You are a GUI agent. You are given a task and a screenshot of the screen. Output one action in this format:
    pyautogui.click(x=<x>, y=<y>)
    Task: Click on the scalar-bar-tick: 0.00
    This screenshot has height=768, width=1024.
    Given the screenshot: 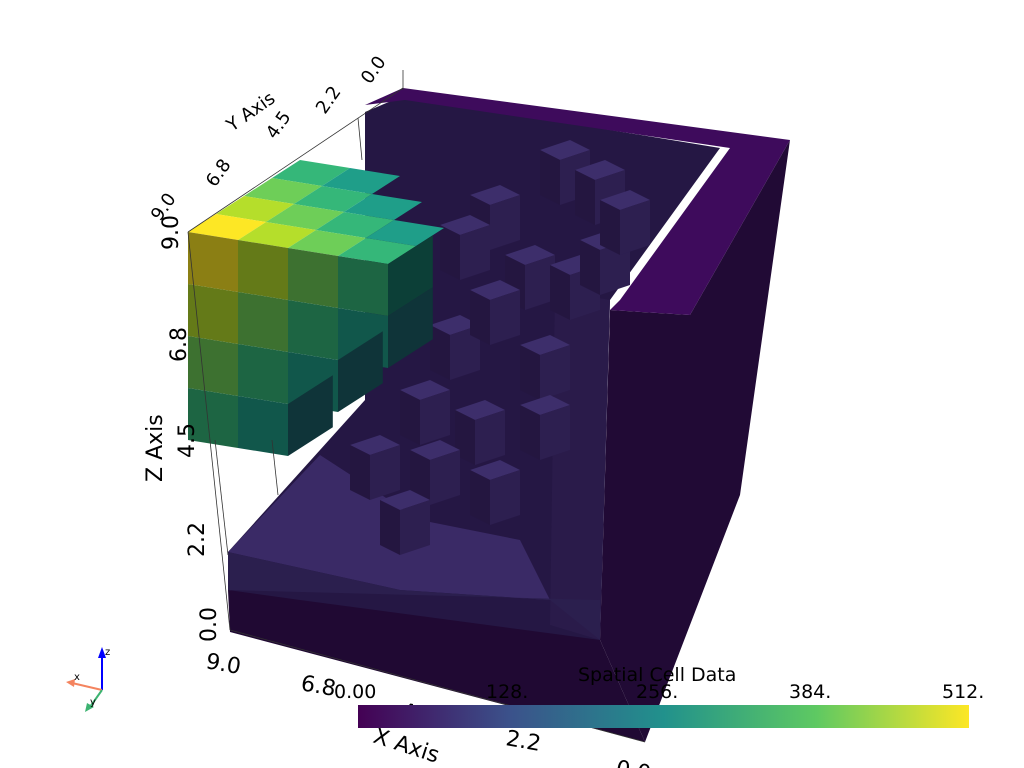 What is the action you would take?
    pyautogui.click(x=355, y=692)
    